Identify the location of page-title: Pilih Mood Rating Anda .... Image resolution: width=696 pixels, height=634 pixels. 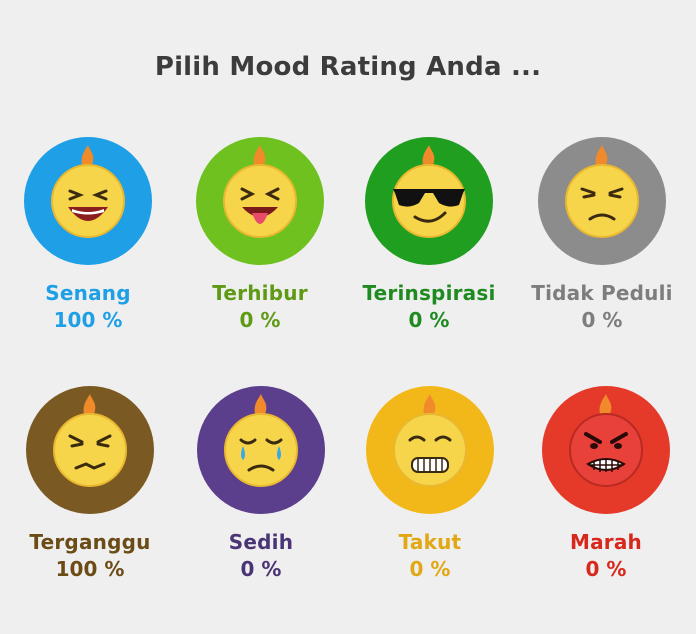
(348, 67).